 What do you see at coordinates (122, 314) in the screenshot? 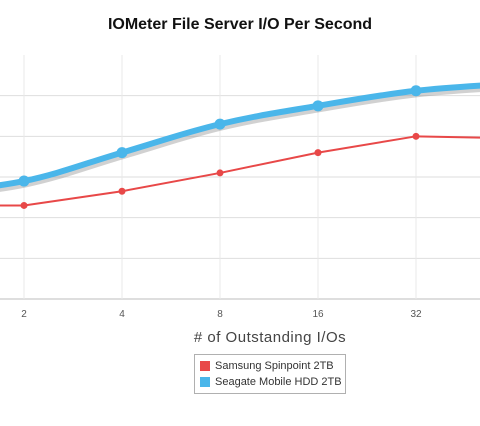
I see `x-tick-label: 4` at bounding box center [122, 314].